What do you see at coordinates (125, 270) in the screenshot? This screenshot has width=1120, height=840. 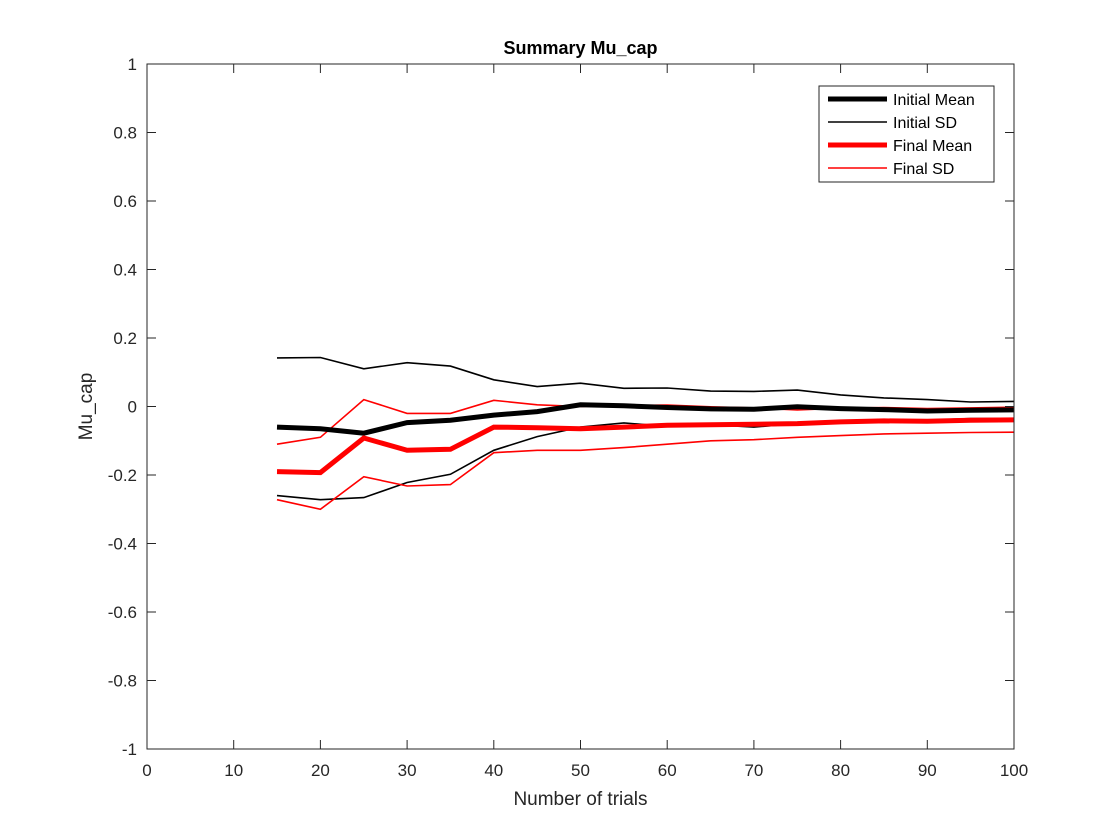 I see `y-tick-label: 0.4` at bounding box center [125, 270].